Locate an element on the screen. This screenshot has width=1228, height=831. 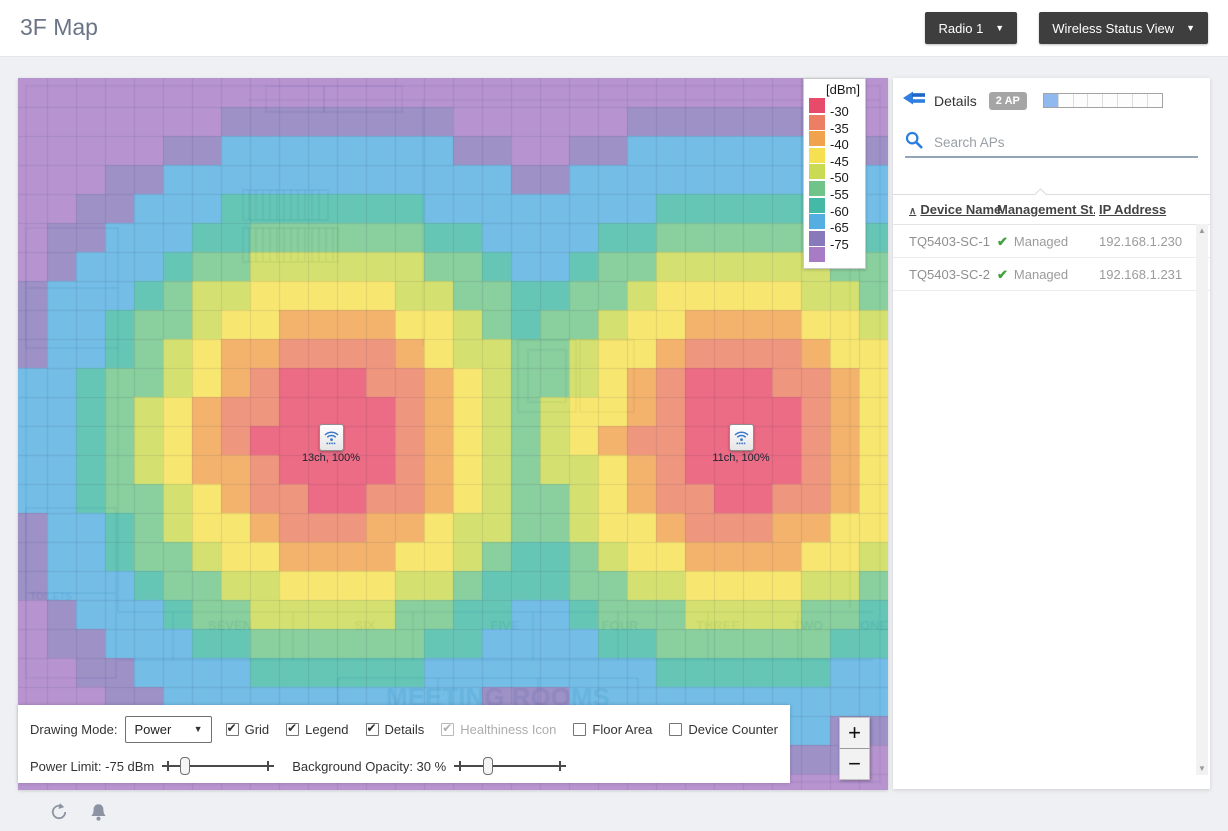
power-limit-label: Power Limit: -75 dBm is located at coordinates (92, 766).